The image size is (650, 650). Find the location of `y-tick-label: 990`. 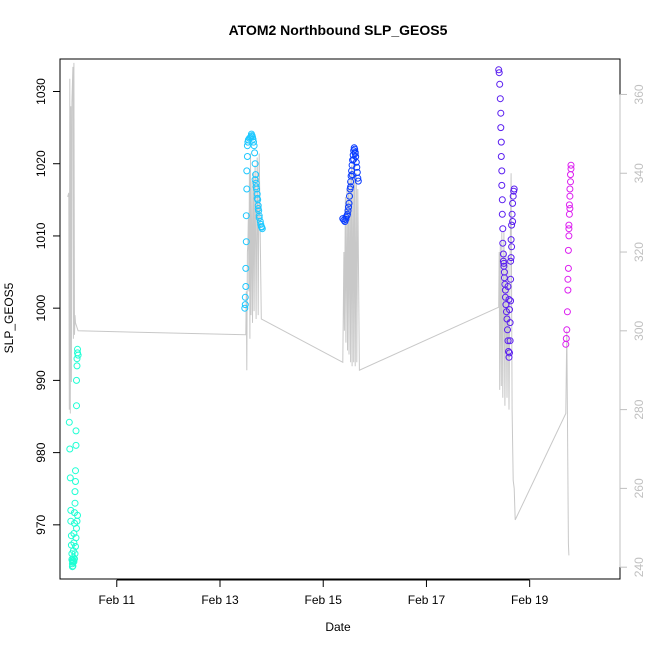

y-tick-label: 990 is located at coordinates (41, 380).